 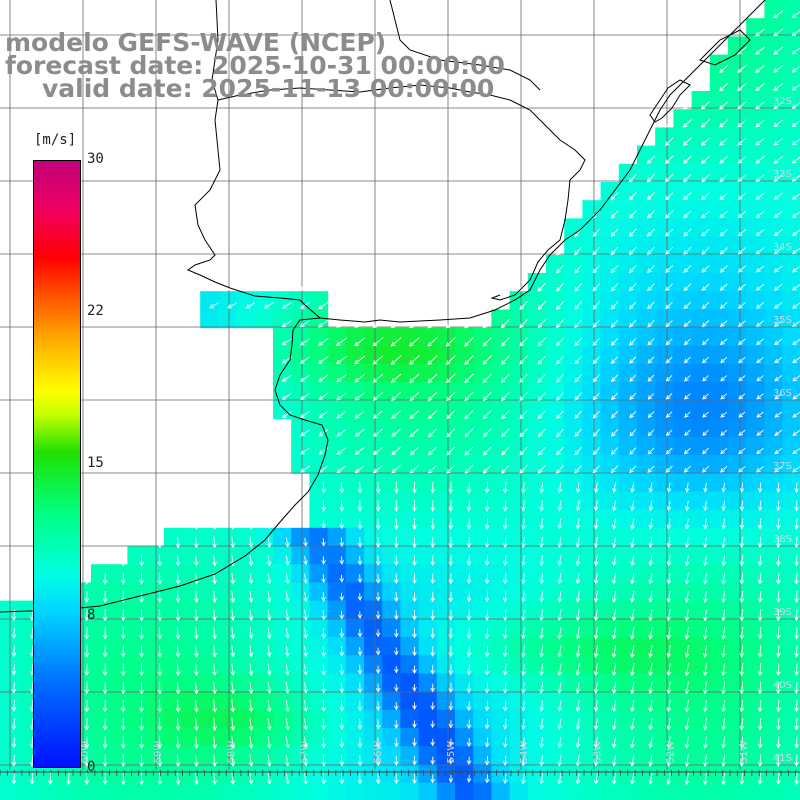 What do you see at coordinates (95, 311) in the screenshot?
I see `colorbar-tick-22: 22` at bounding box center [95, 311].